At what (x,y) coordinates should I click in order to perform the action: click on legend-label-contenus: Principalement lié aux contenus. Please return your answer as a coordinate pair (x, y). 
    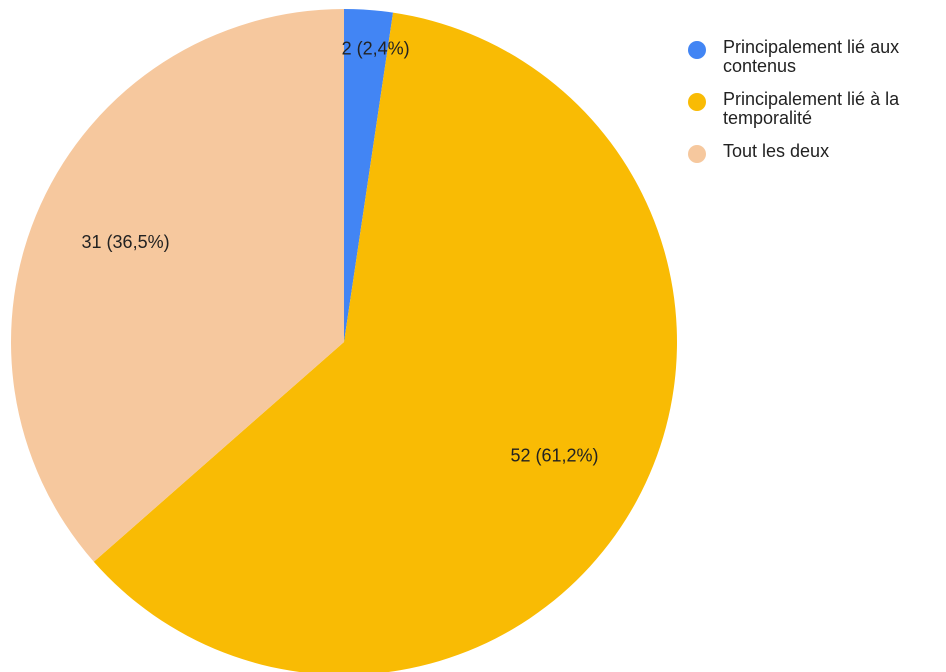
    Looking at the image, I should click on (811, 56).